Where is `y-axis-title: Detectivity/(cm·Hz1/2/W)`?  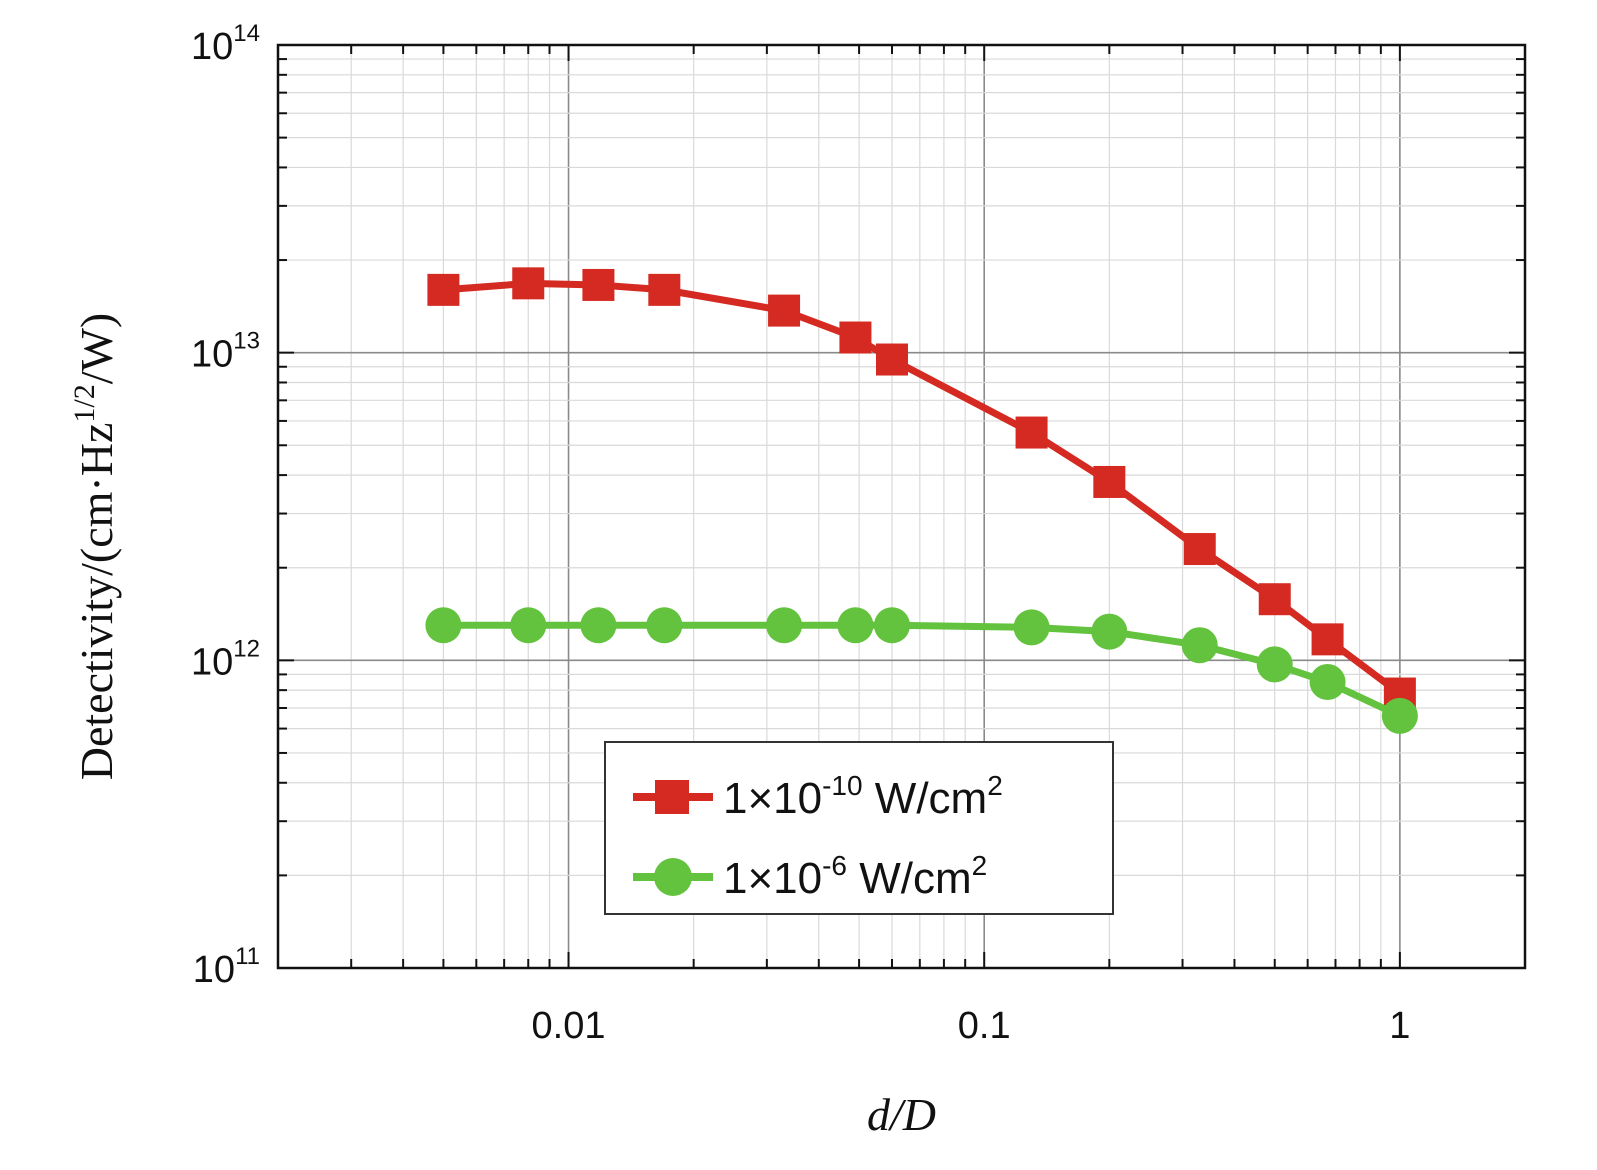 y-axis-title: Detectivity/(cm·Hz1/2/W) is located at coordinates (95, 546).